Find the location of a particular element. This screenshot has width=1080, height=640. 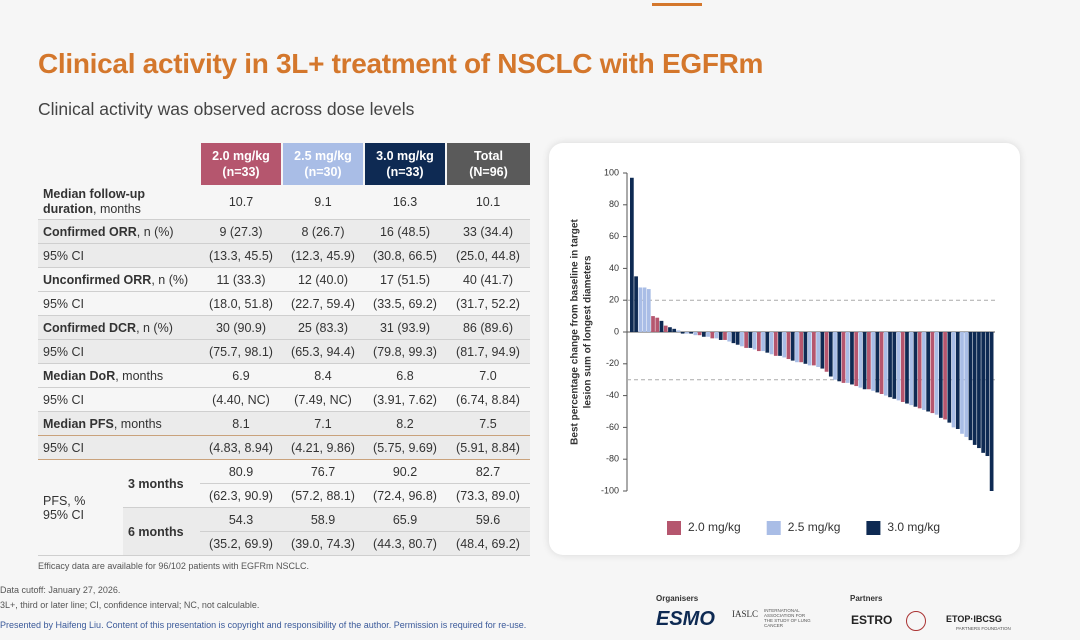

table-cell: 40 (41.7) is located at coordinates (488, 279).